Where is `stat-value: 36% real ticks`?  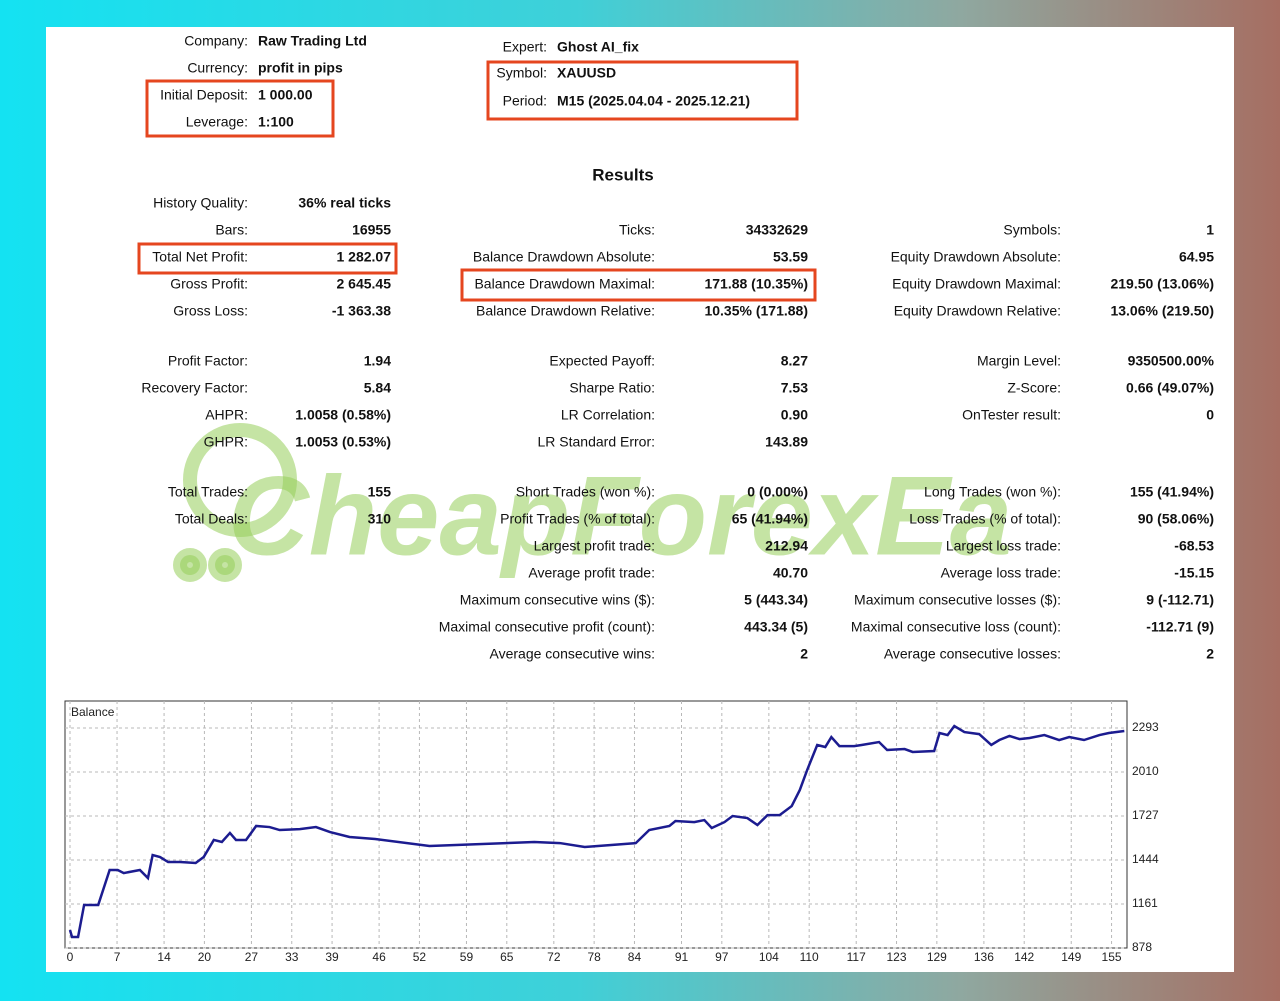
stat-value: 36% real ticks is located at coordinates (344, 203).